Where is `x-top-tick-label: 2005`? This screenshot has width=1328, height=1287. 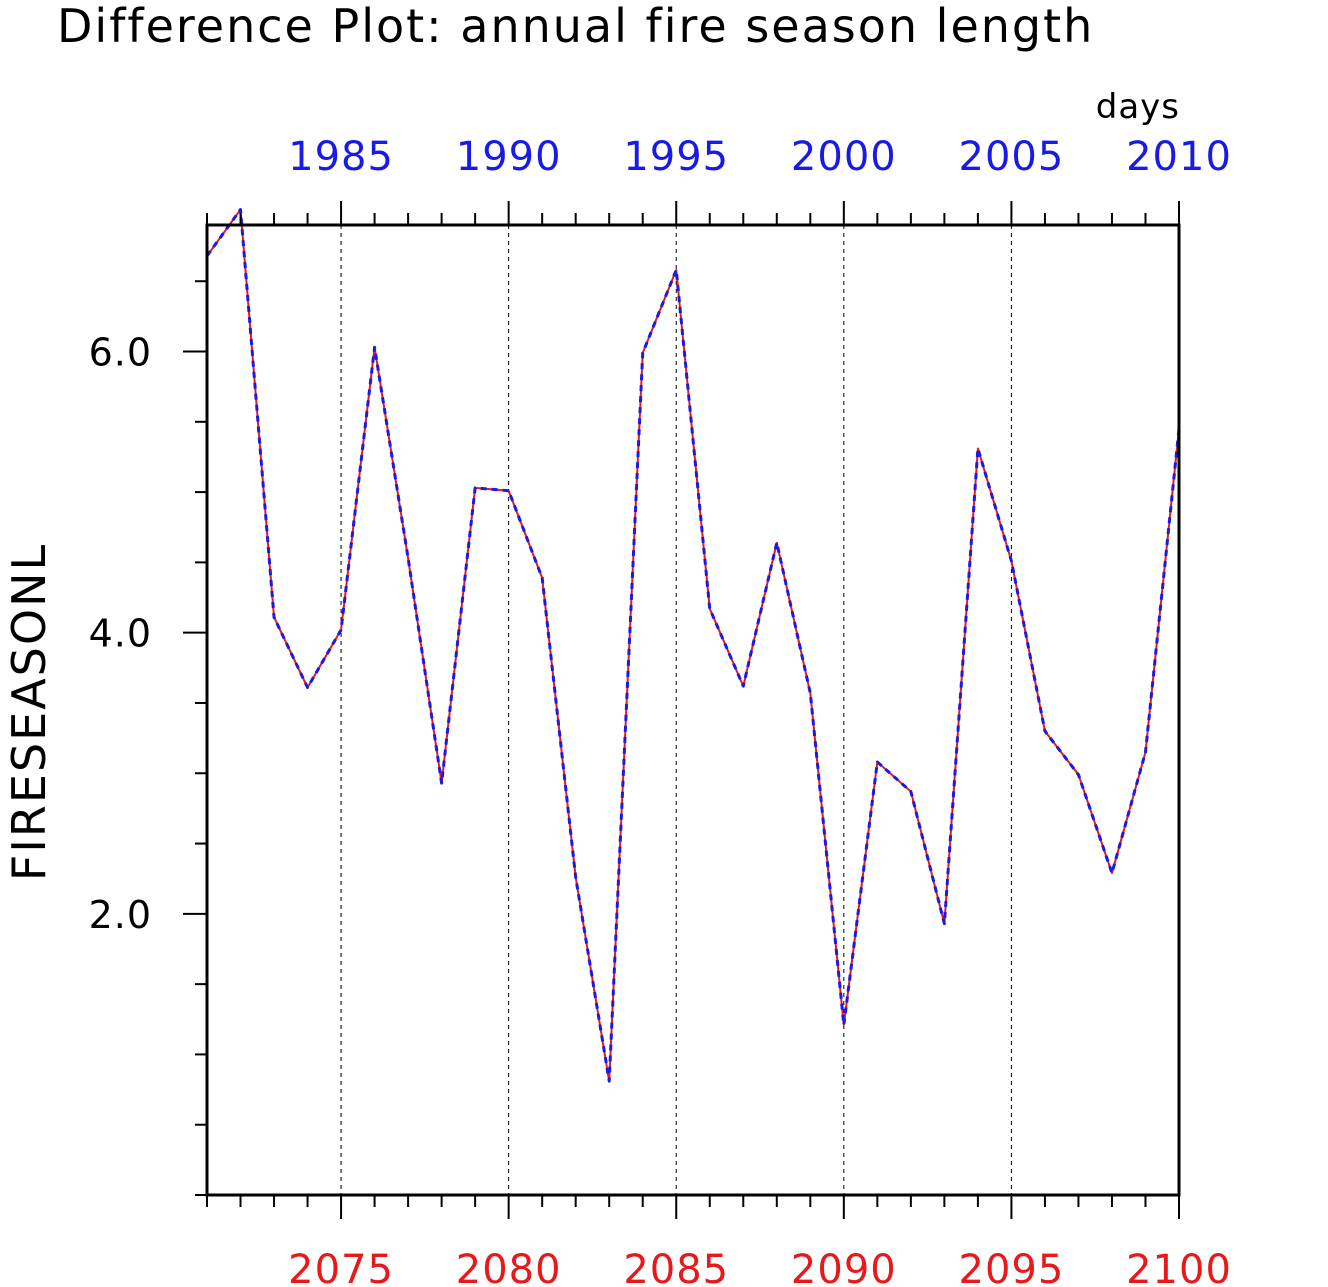 x-top-tick-label: 2005 is located at coordinates (1012, 157).